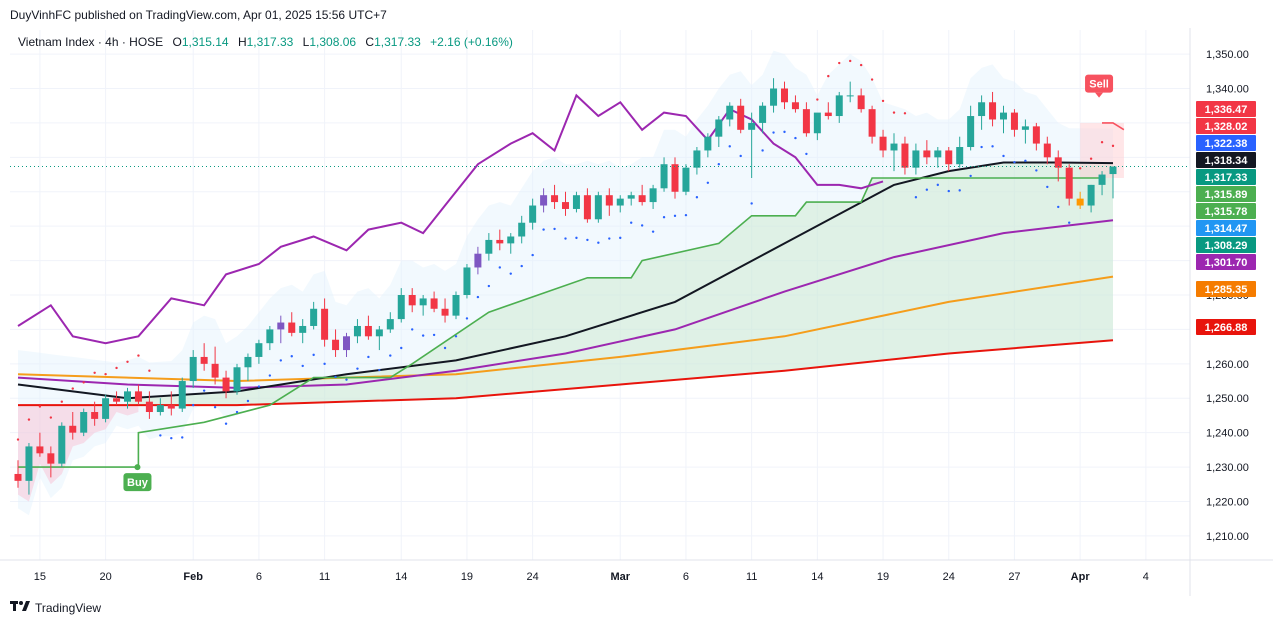  What do you see at coordinates (1099, 83) in the screenshot?
I see `sell-signal` at bounding box center [1099, 83].